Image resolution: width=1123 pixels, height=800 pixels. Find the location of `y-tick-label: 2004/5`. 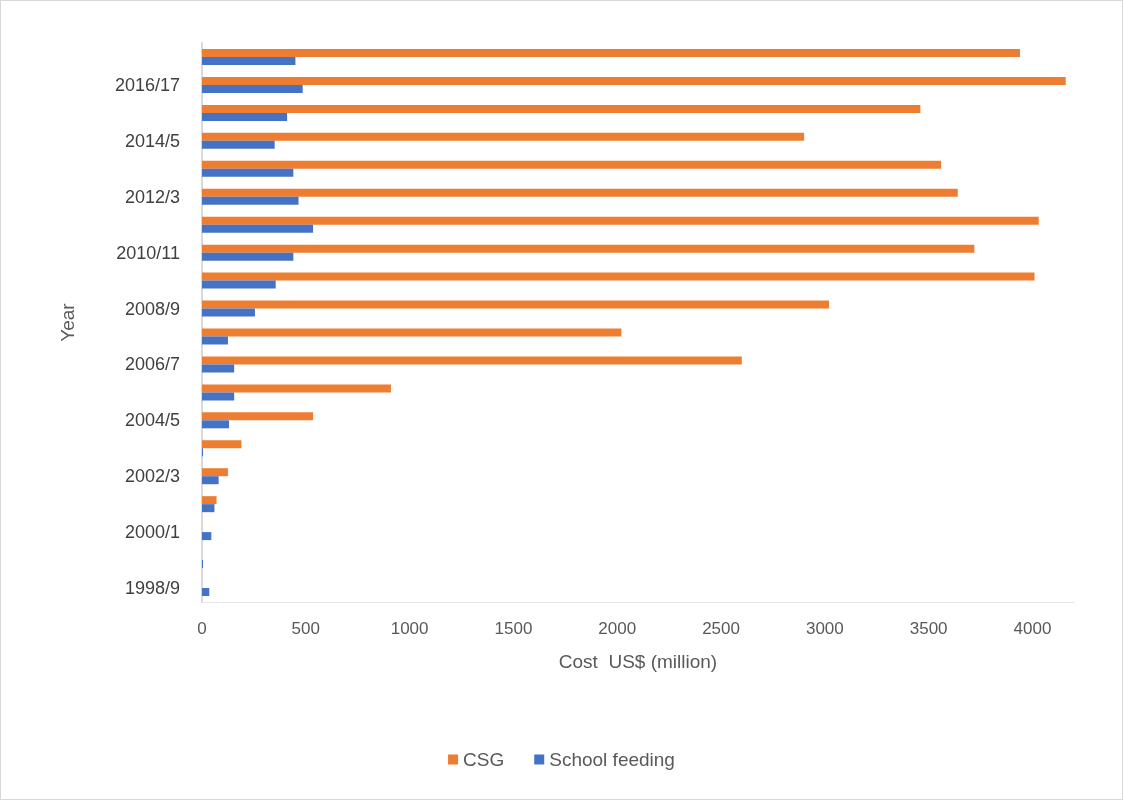

y-tick-label: 2004/5 is located at coordinates (152, 420).